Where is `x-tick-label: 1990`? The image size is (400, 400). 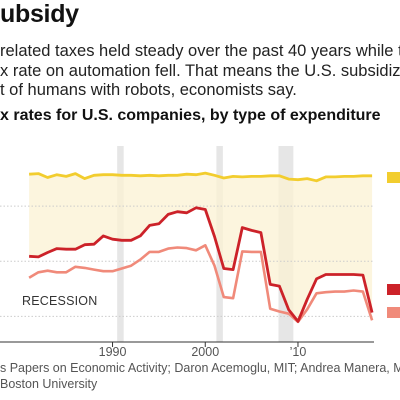
x-tick-label: 1990 is located at coordinates (113, 352).